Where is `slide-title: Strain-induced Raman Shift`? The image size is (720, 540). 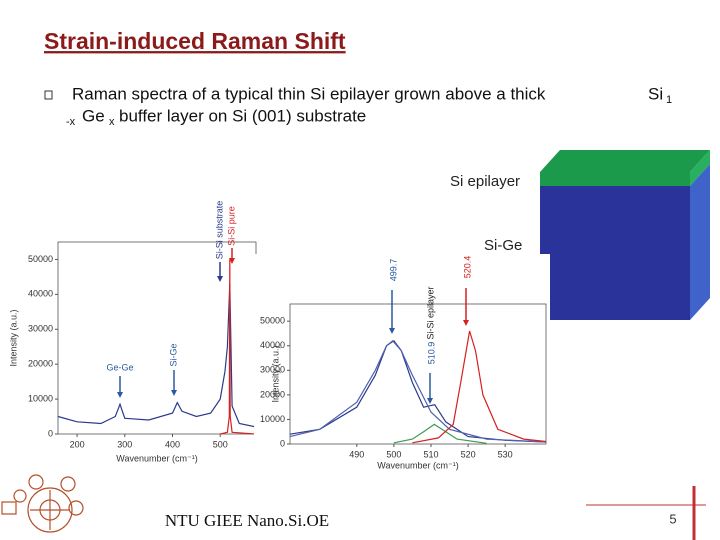
slide-title: Strain-induced Raman Shift is located at coordinates (195, 41).